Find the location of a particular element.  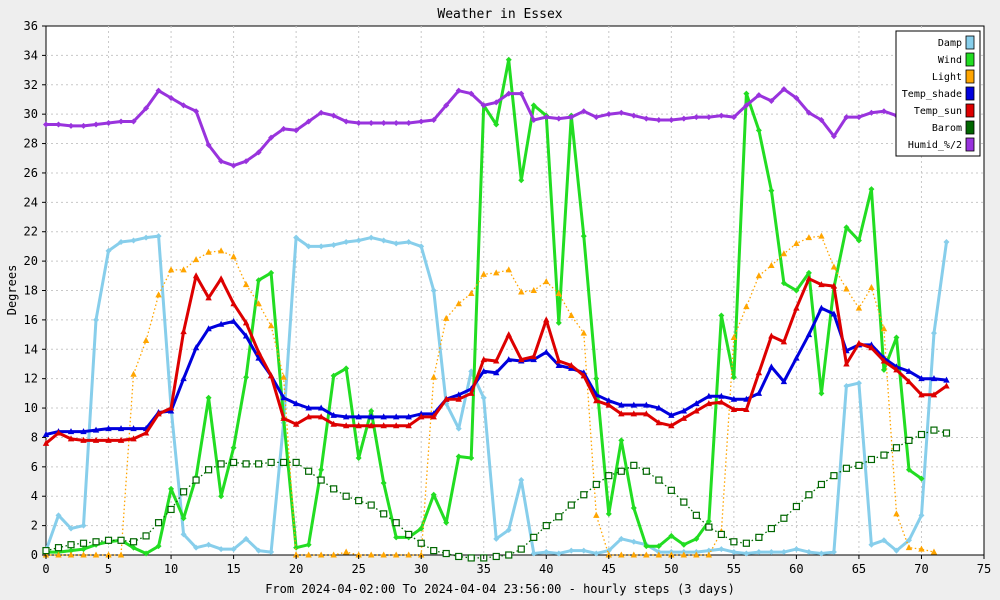

x-tick-label: 10 is located at coordinates (171, 569).